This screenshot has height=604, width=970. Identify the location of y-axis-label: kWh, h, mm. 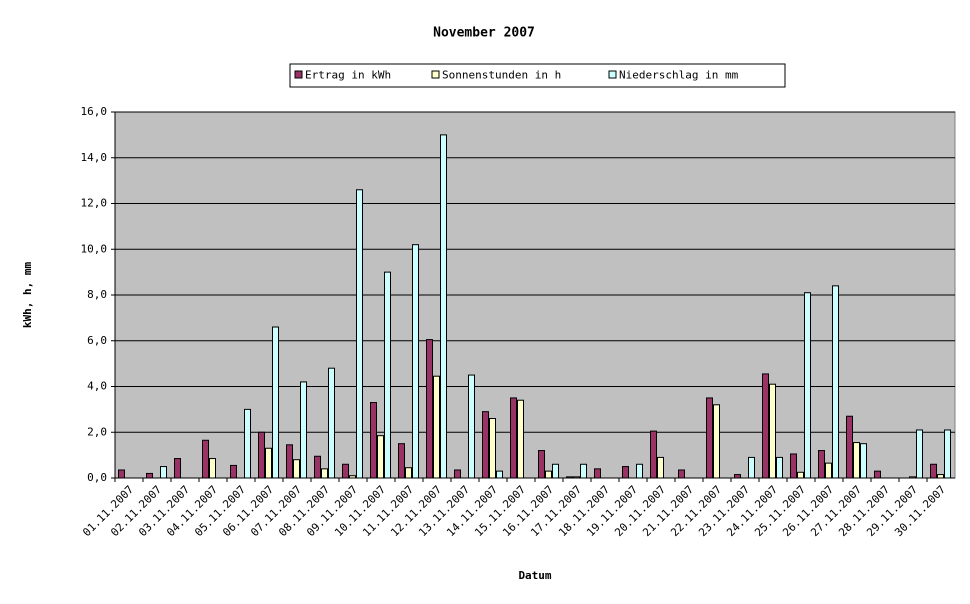
(27, 295).